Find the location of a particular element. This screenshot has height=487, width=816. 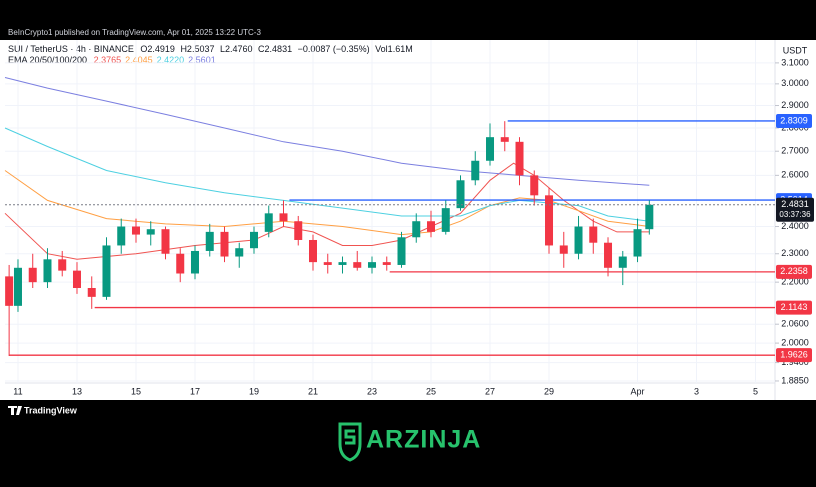

ohlc: −0.0087 (−0.35%) is located at coordinates (334, 49).